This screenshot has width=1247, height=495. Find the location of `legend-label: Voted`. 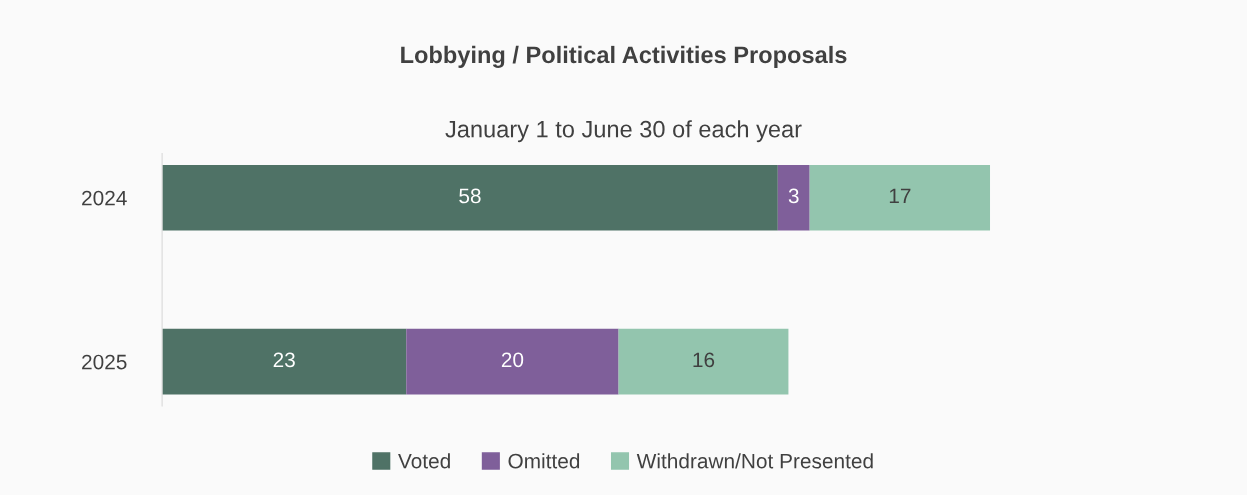

legend-label: Voted is located at coordinates (424, 461).